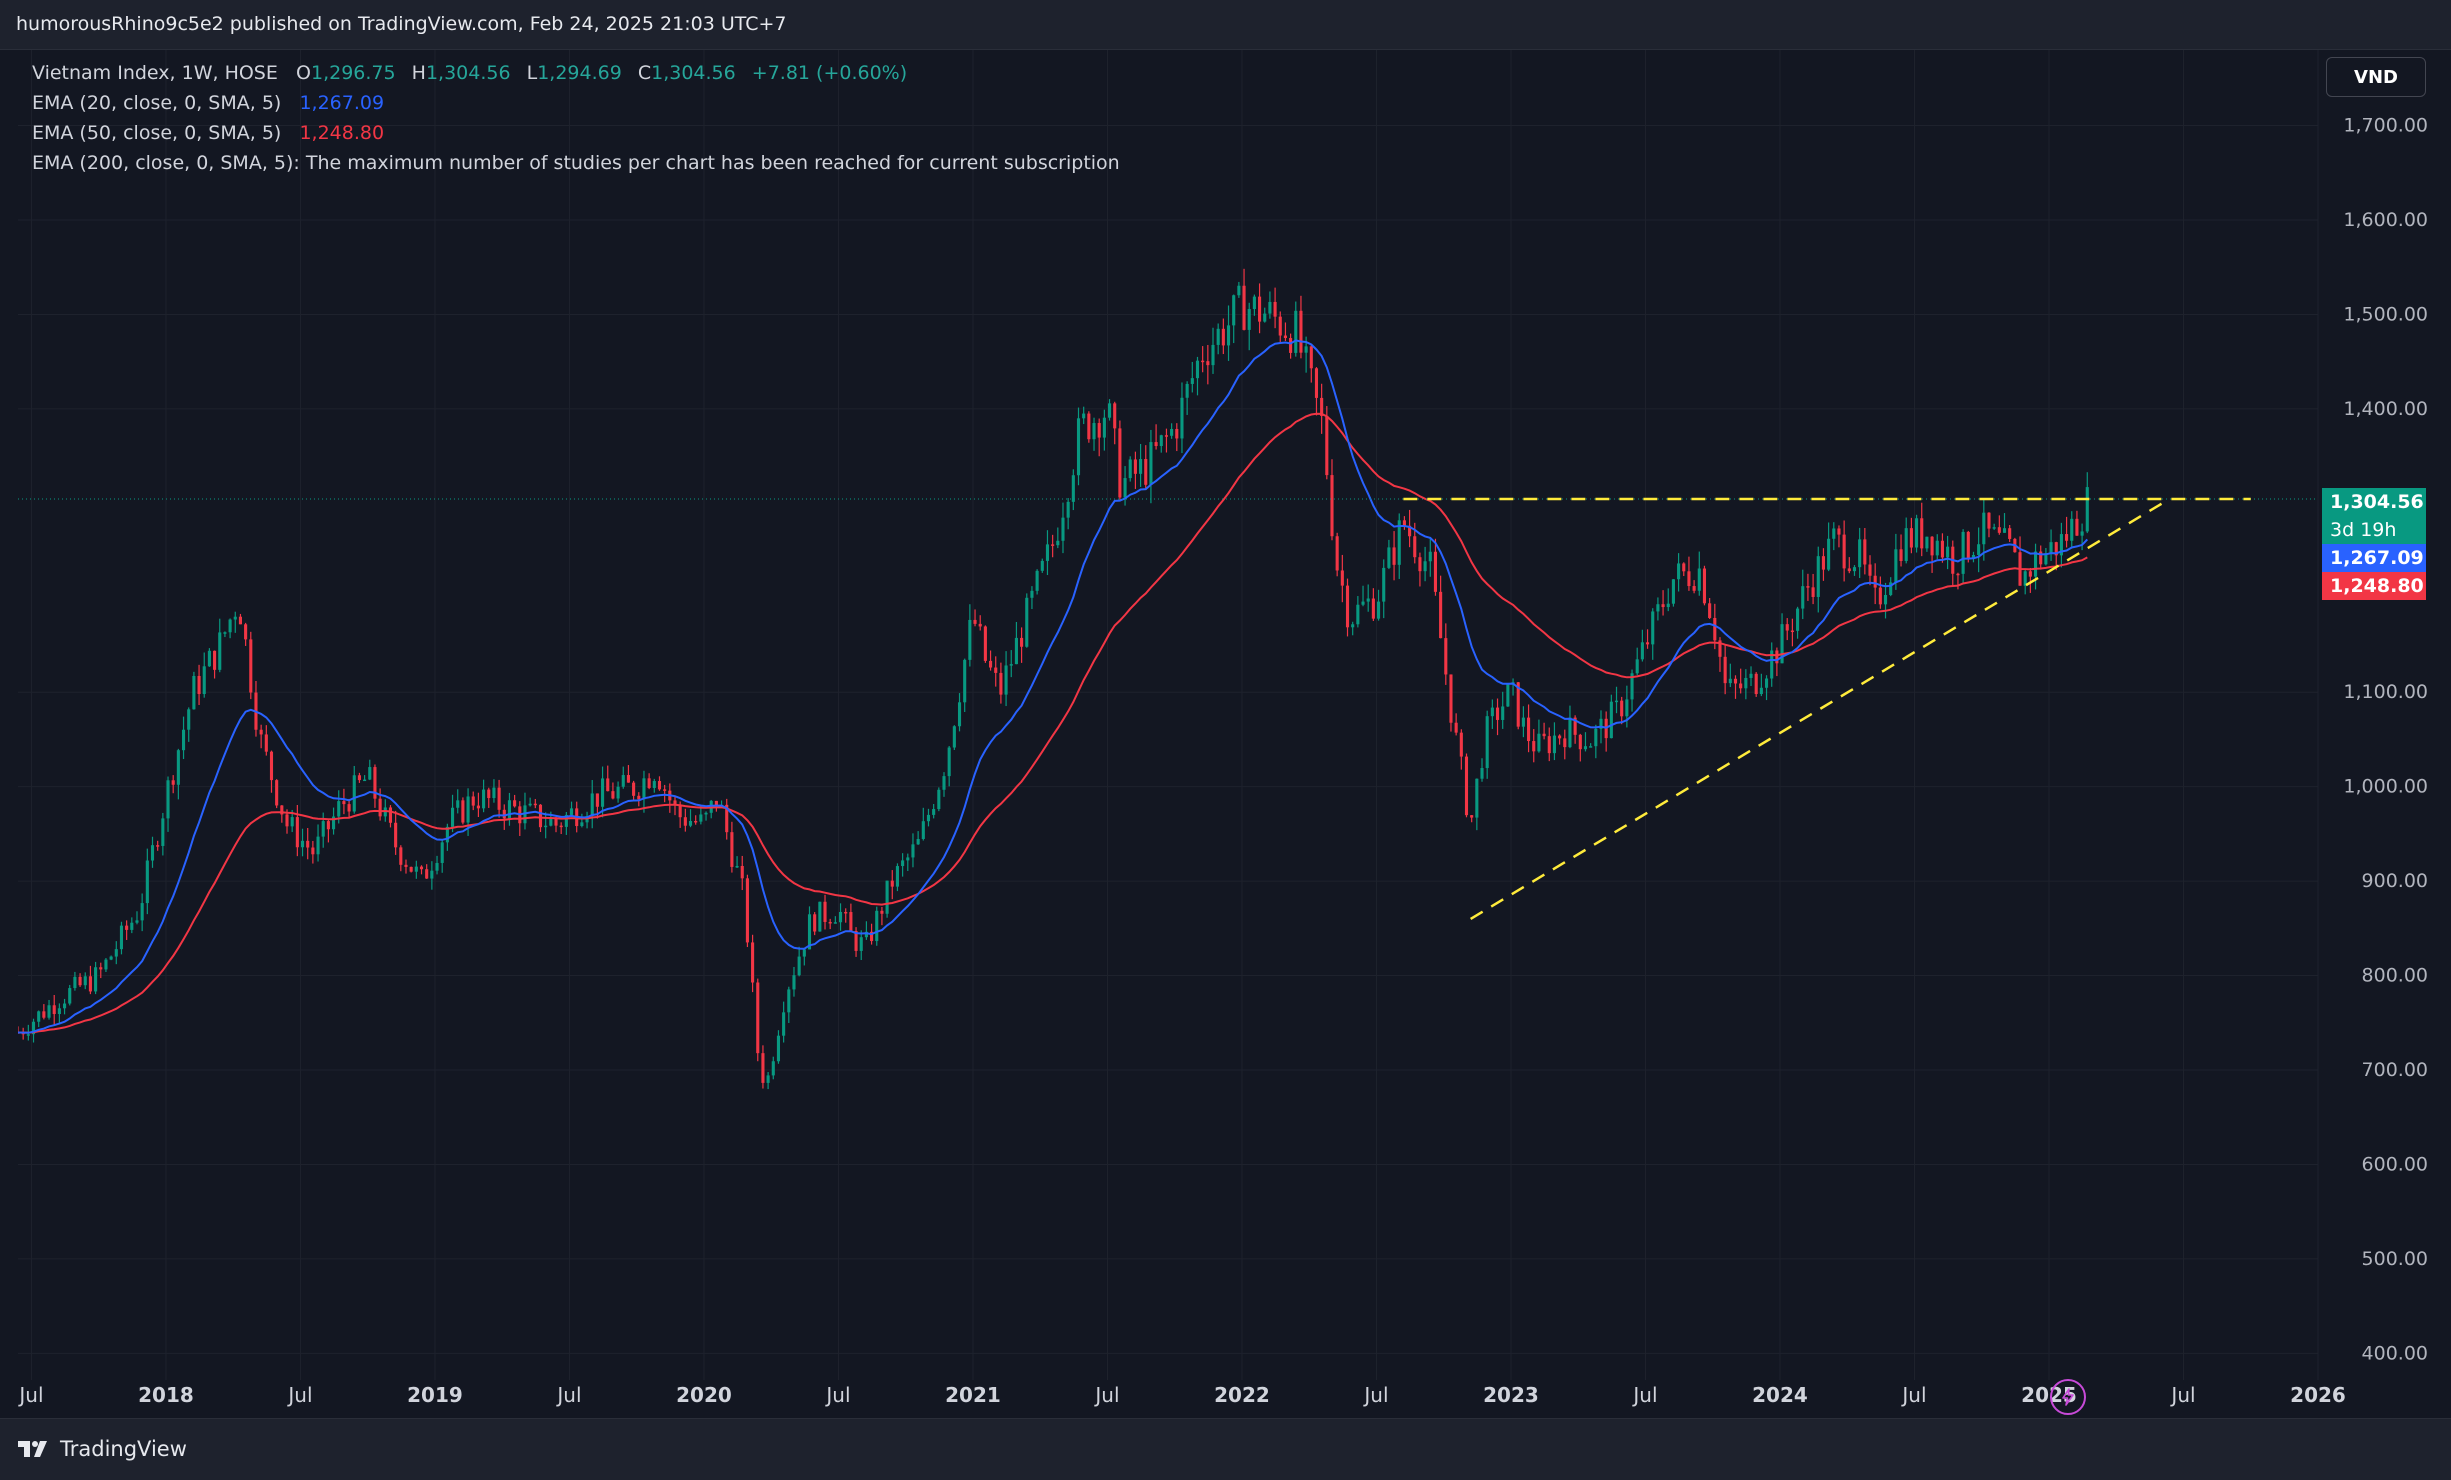  What do you see at coordinates (208, 133) in the screenshot?
I see `legend-ema50-row: EMA (50, close, 0, SMA, 5) 1,248.80` at bounding box center [208, 133].